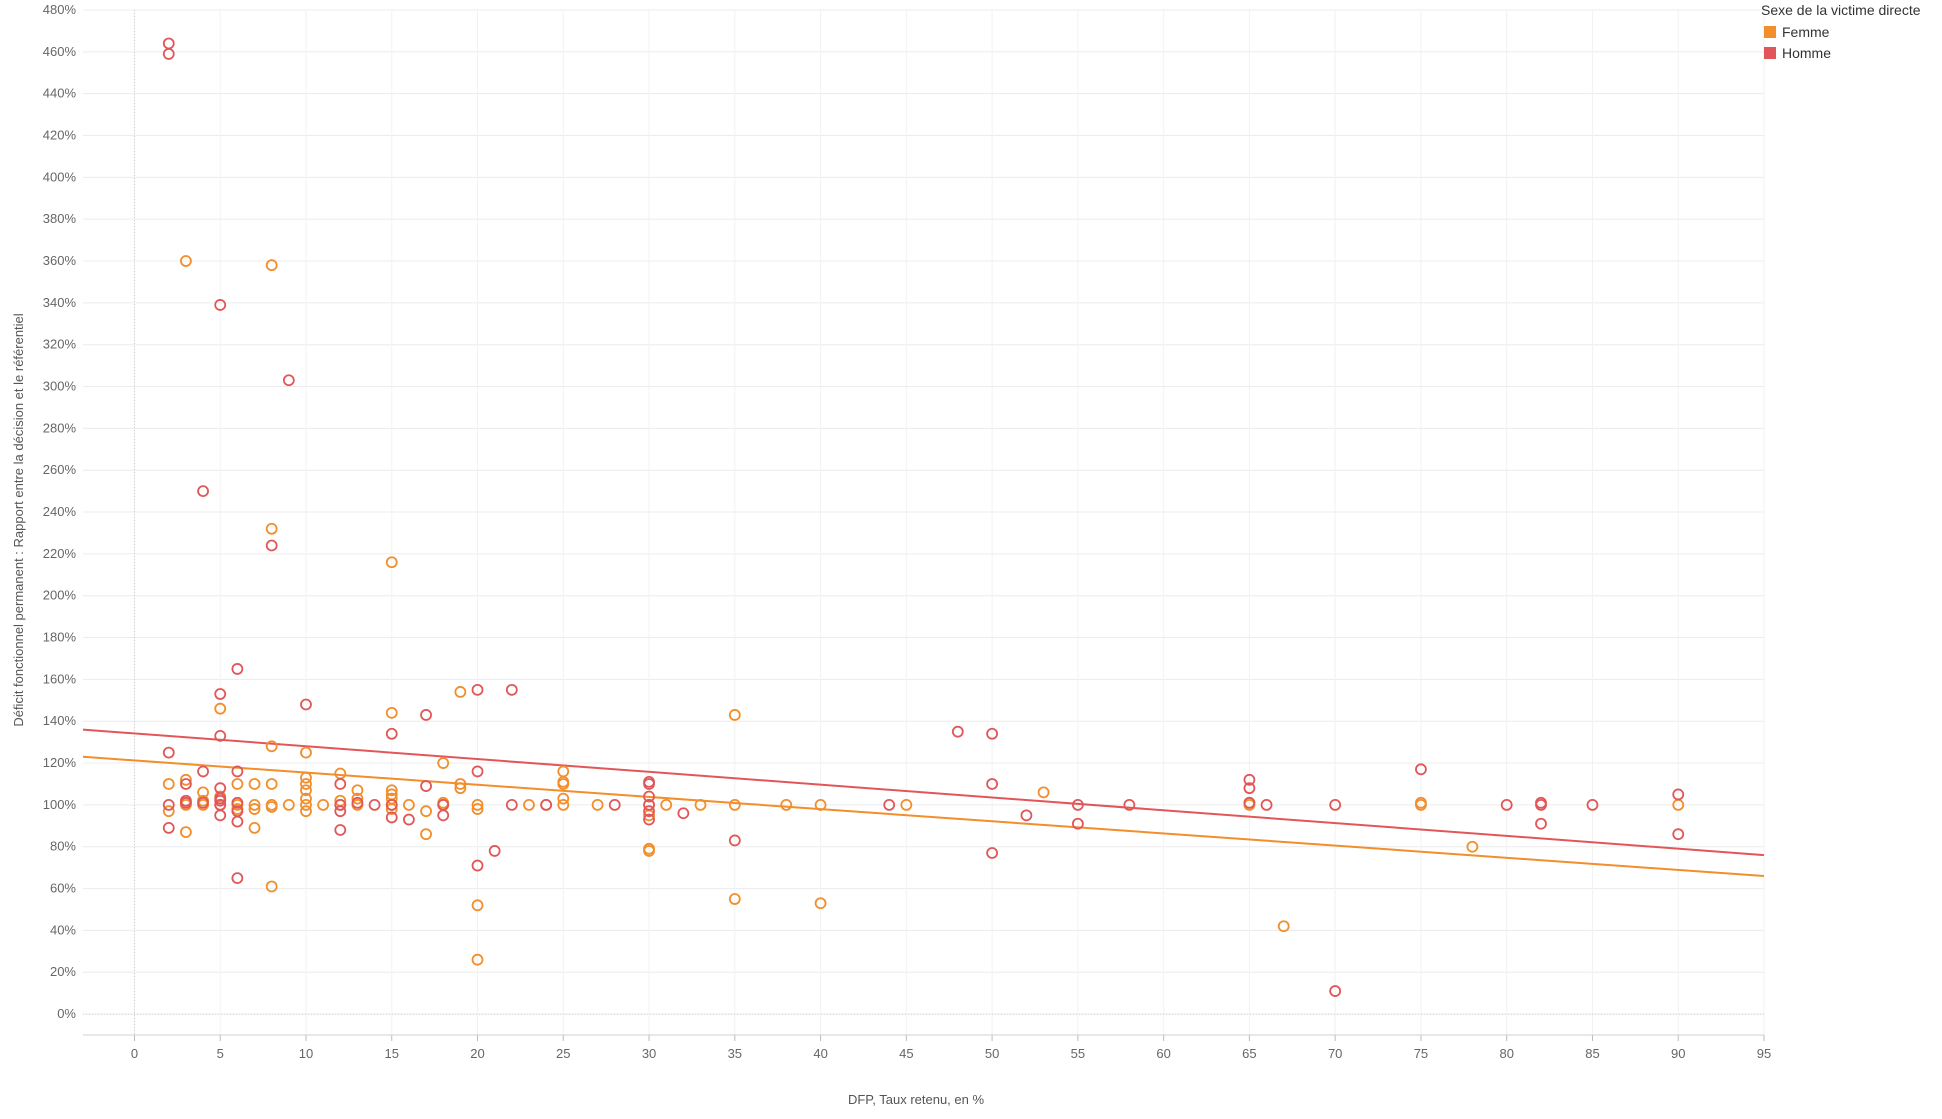 This screenshot has width=1942, height=1119. What do you see at coordinates (1842, 32) in the screenshot?
I see `legend-item-femme: Femme` at bounding box center [1842, 32].